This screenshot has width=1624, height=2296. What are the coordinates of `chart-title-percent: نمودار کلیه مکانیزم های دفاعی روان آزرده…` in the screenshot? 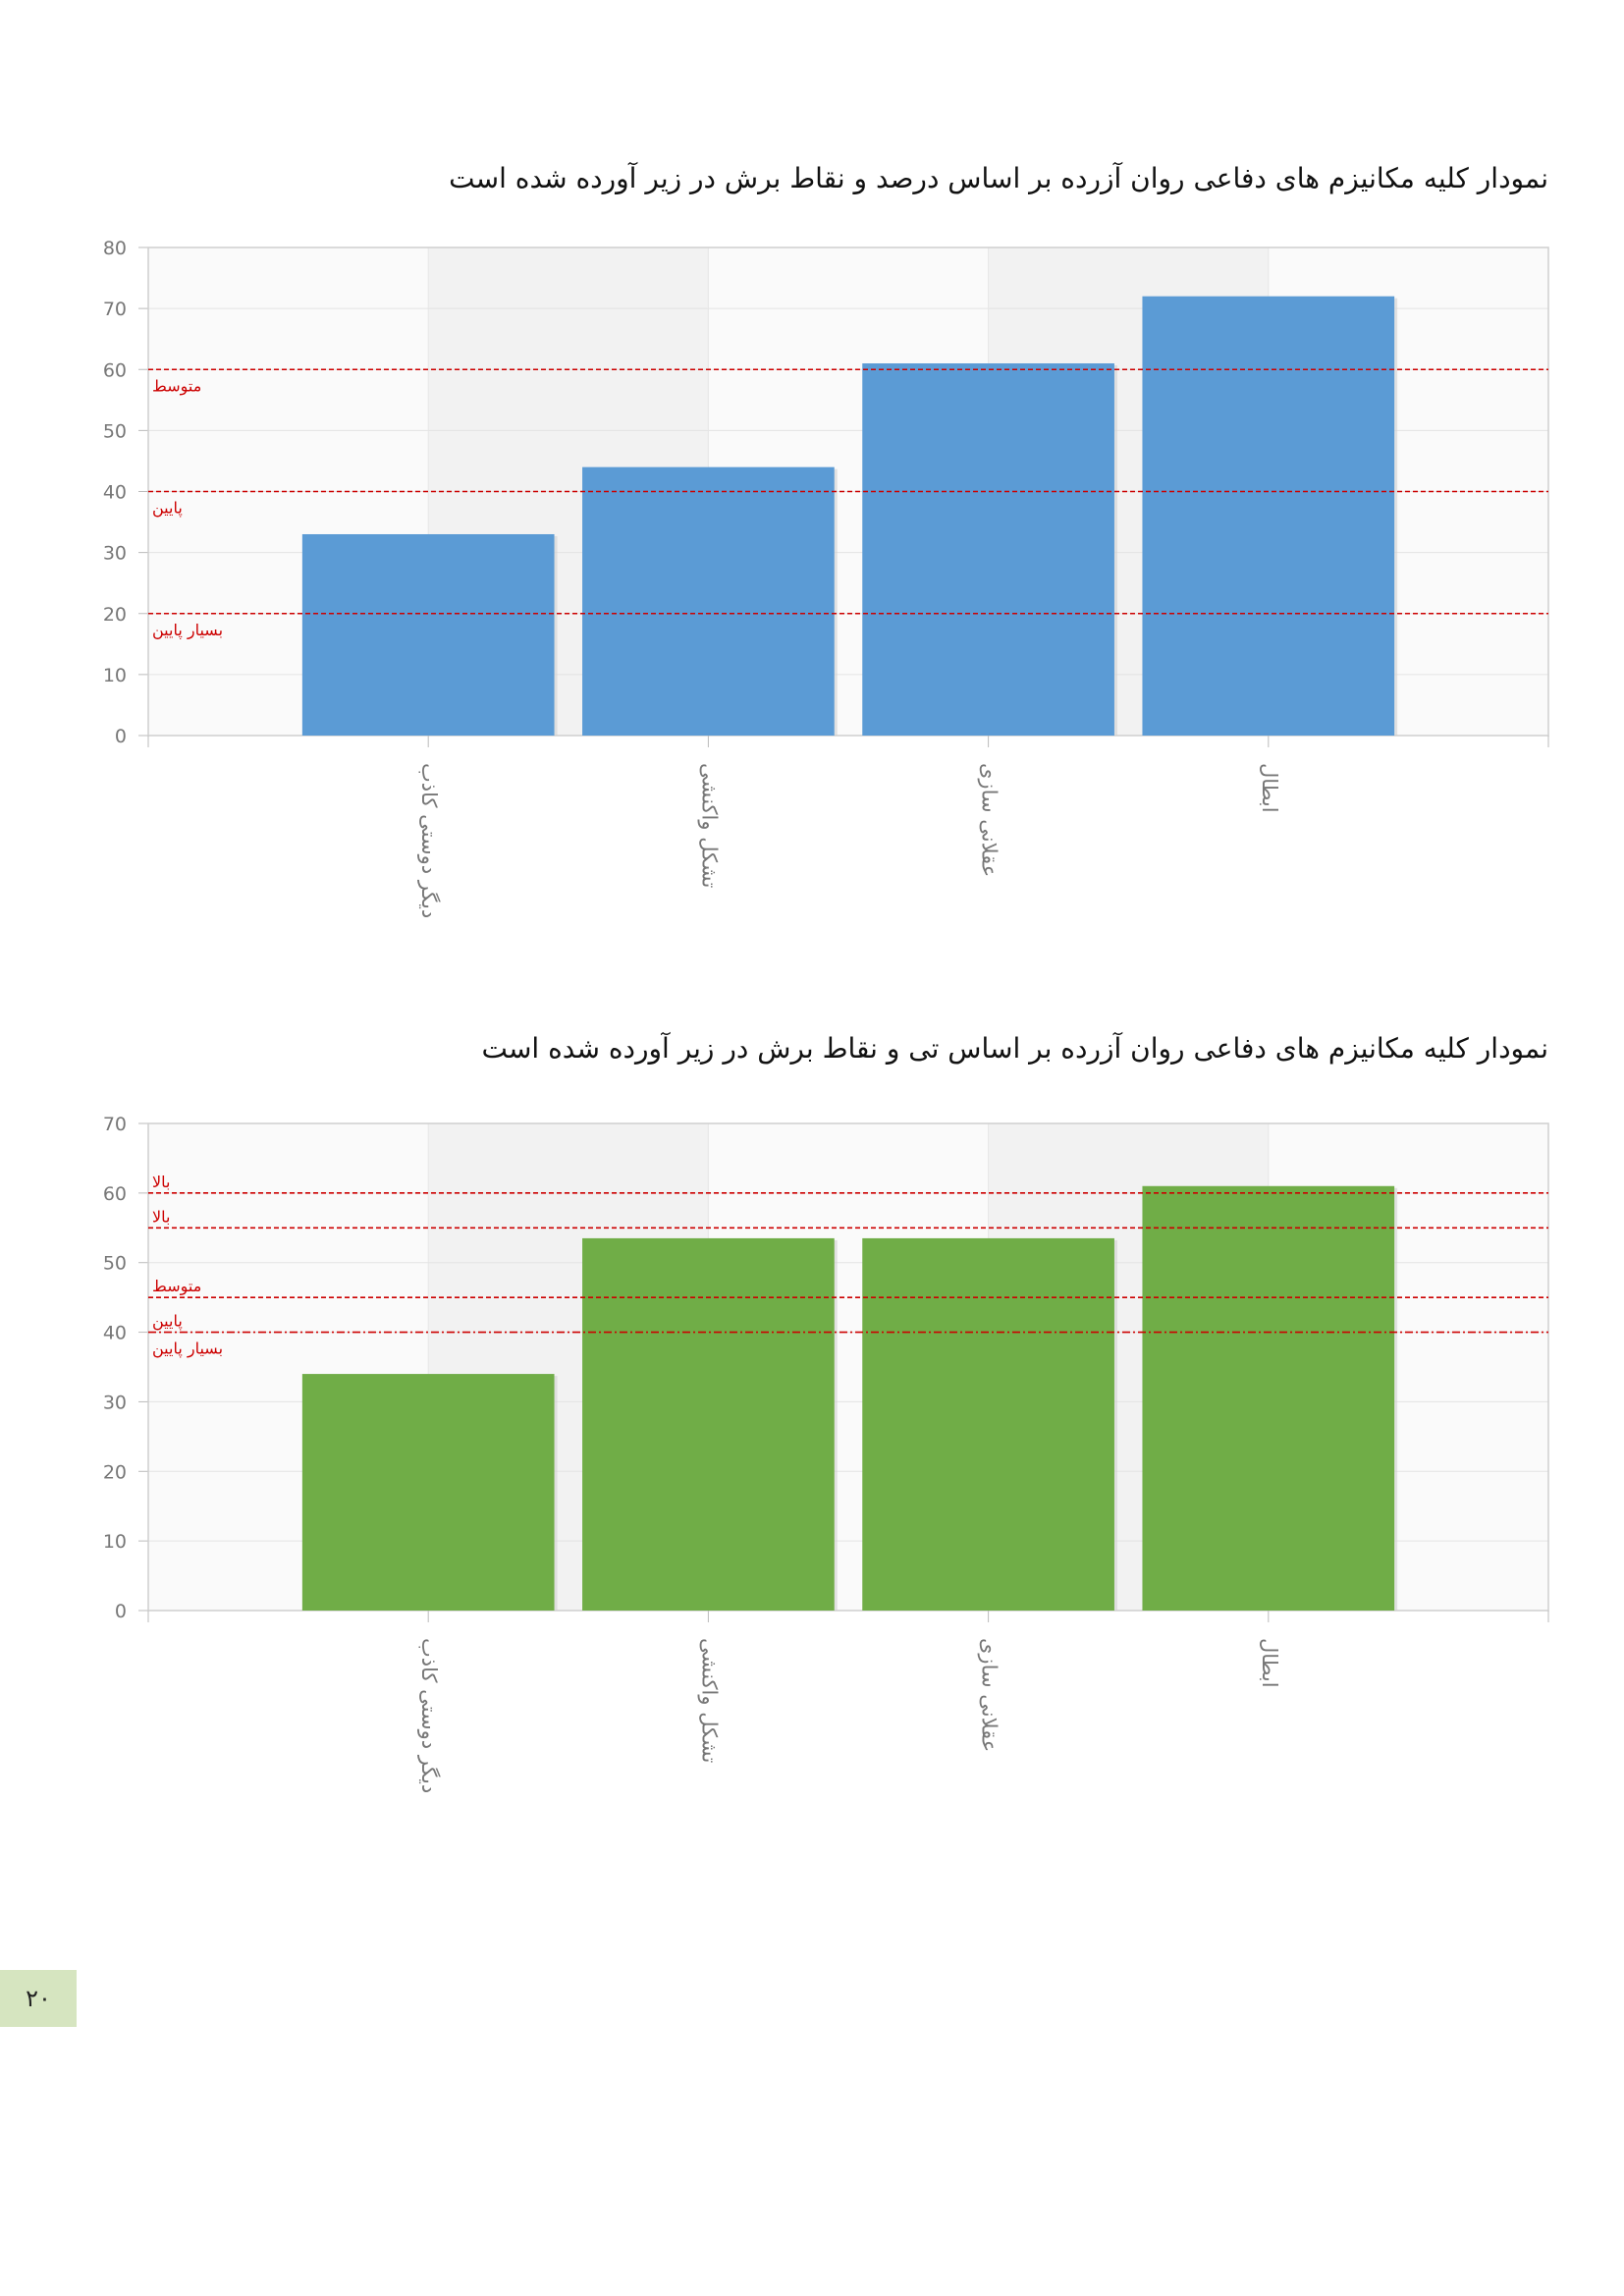 It's located at (998, 178).